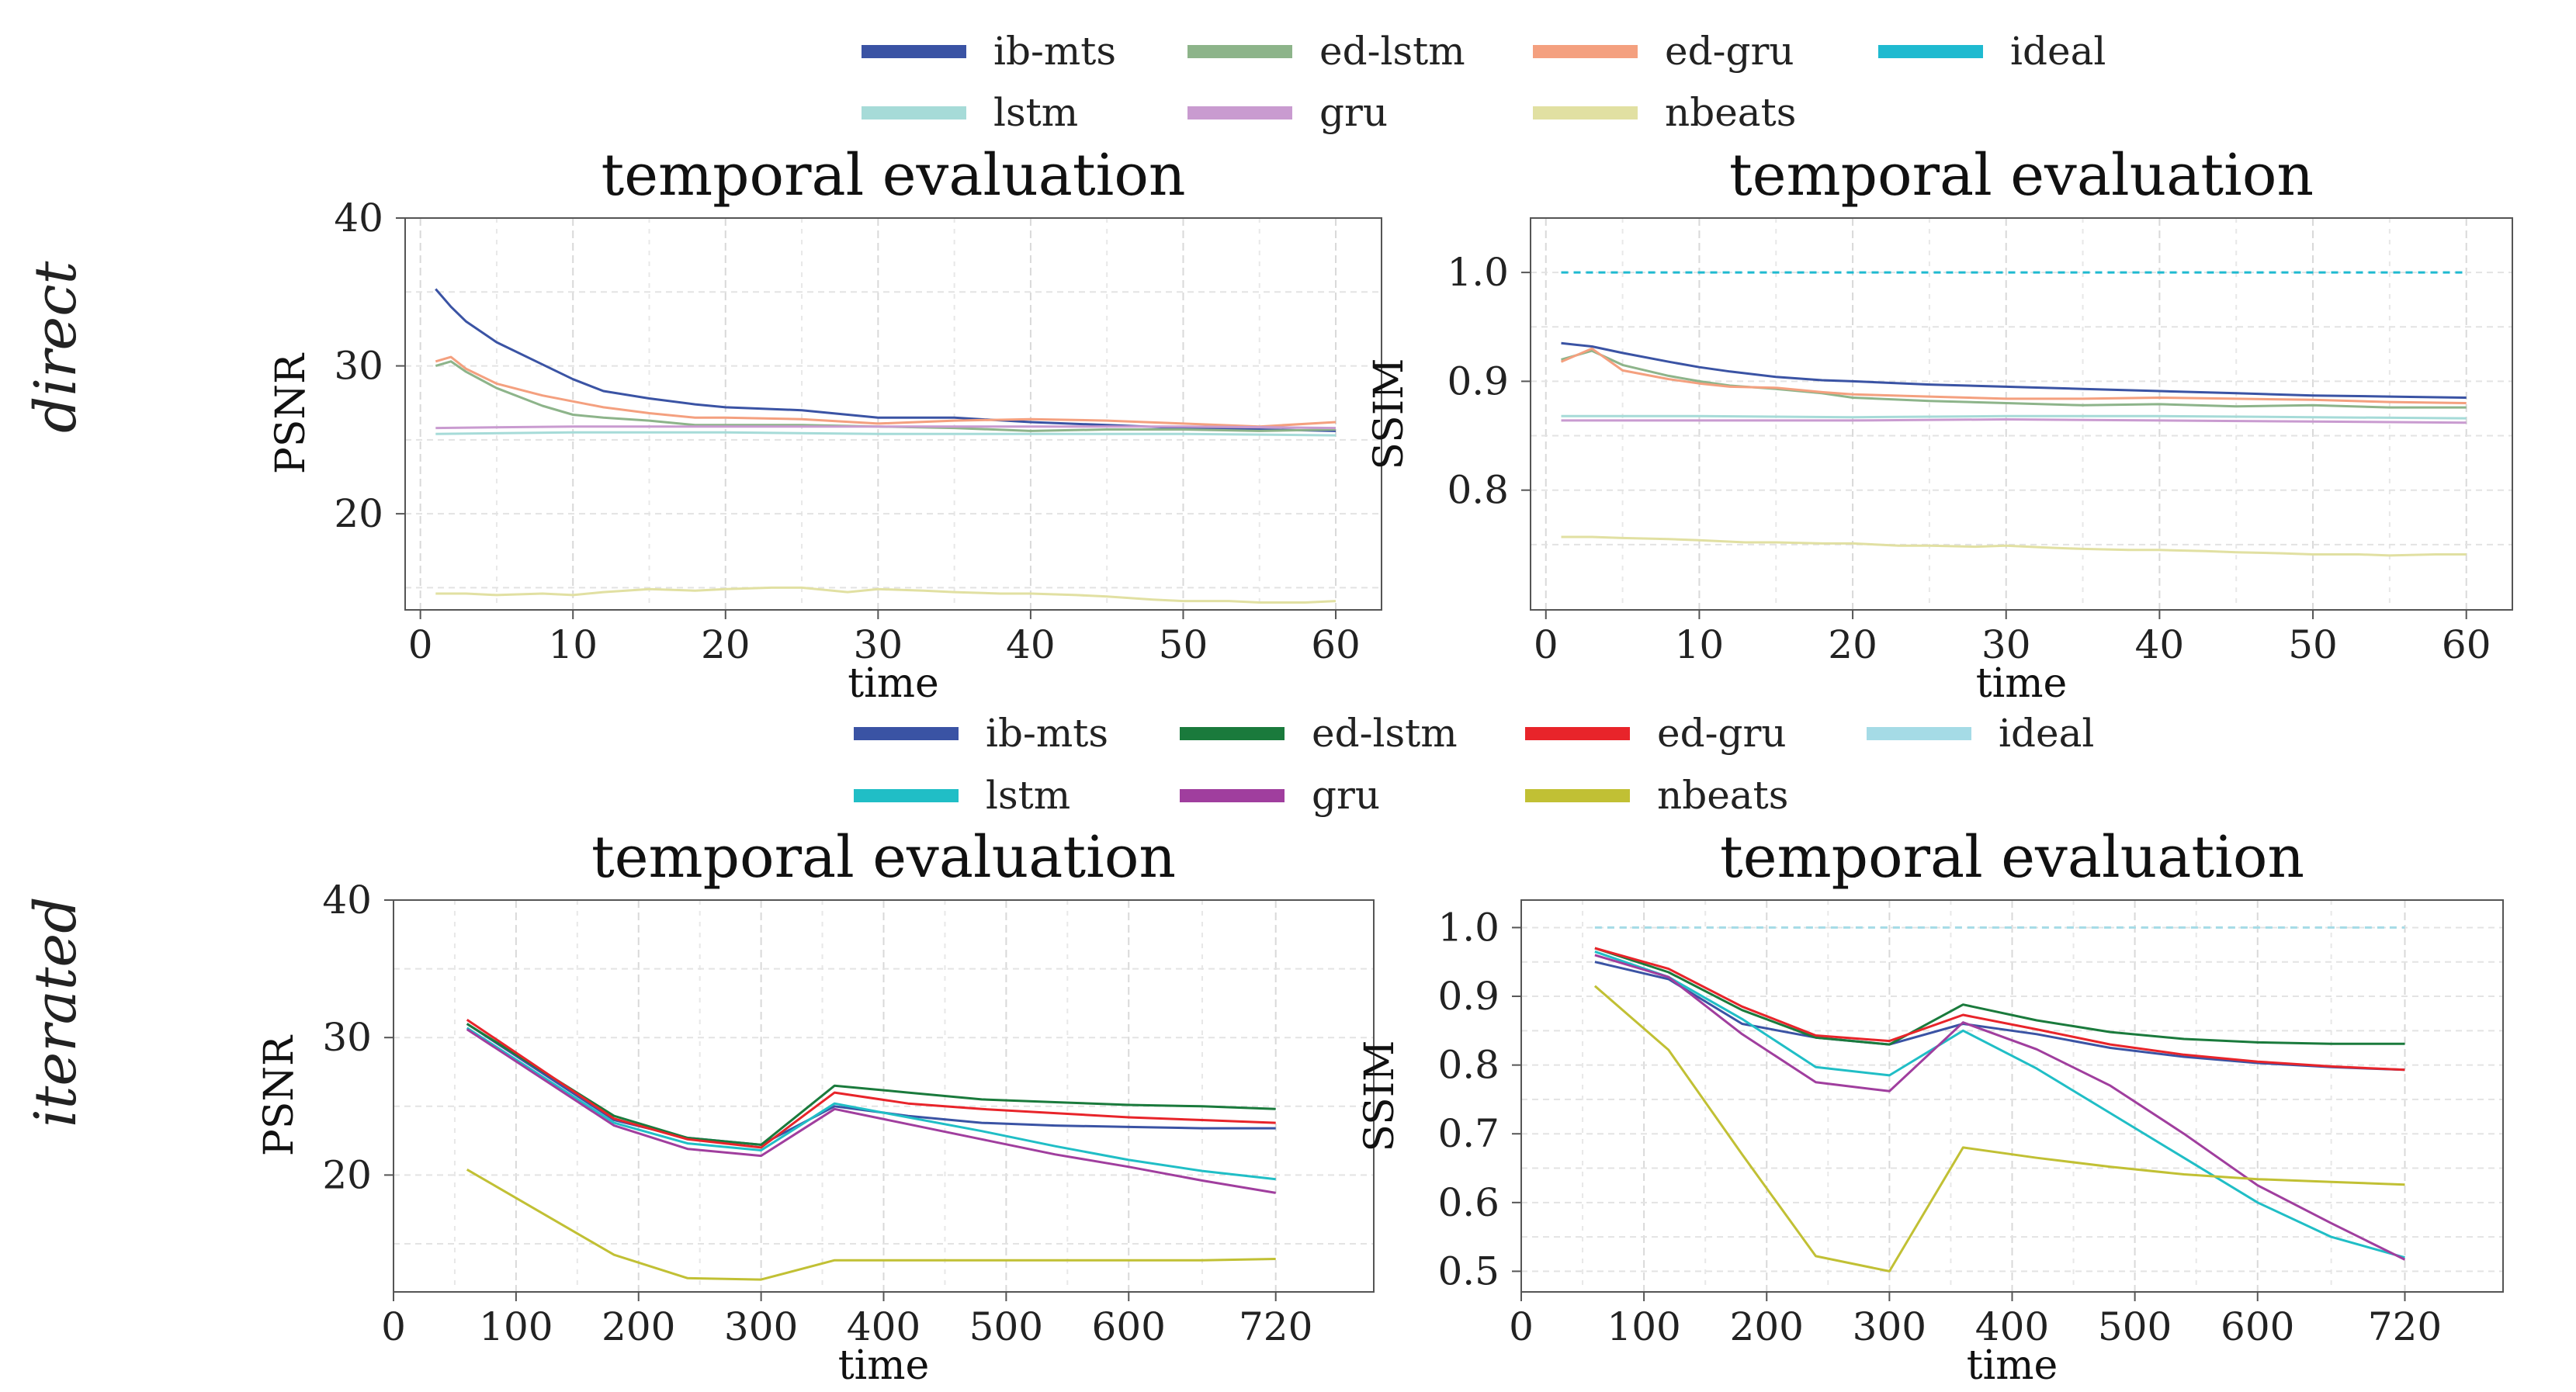 The image size is (2576, 1392). Describe the element at coordinates (2006, 644) in the screenshot. I see `x-tick-label: 30` at that location.